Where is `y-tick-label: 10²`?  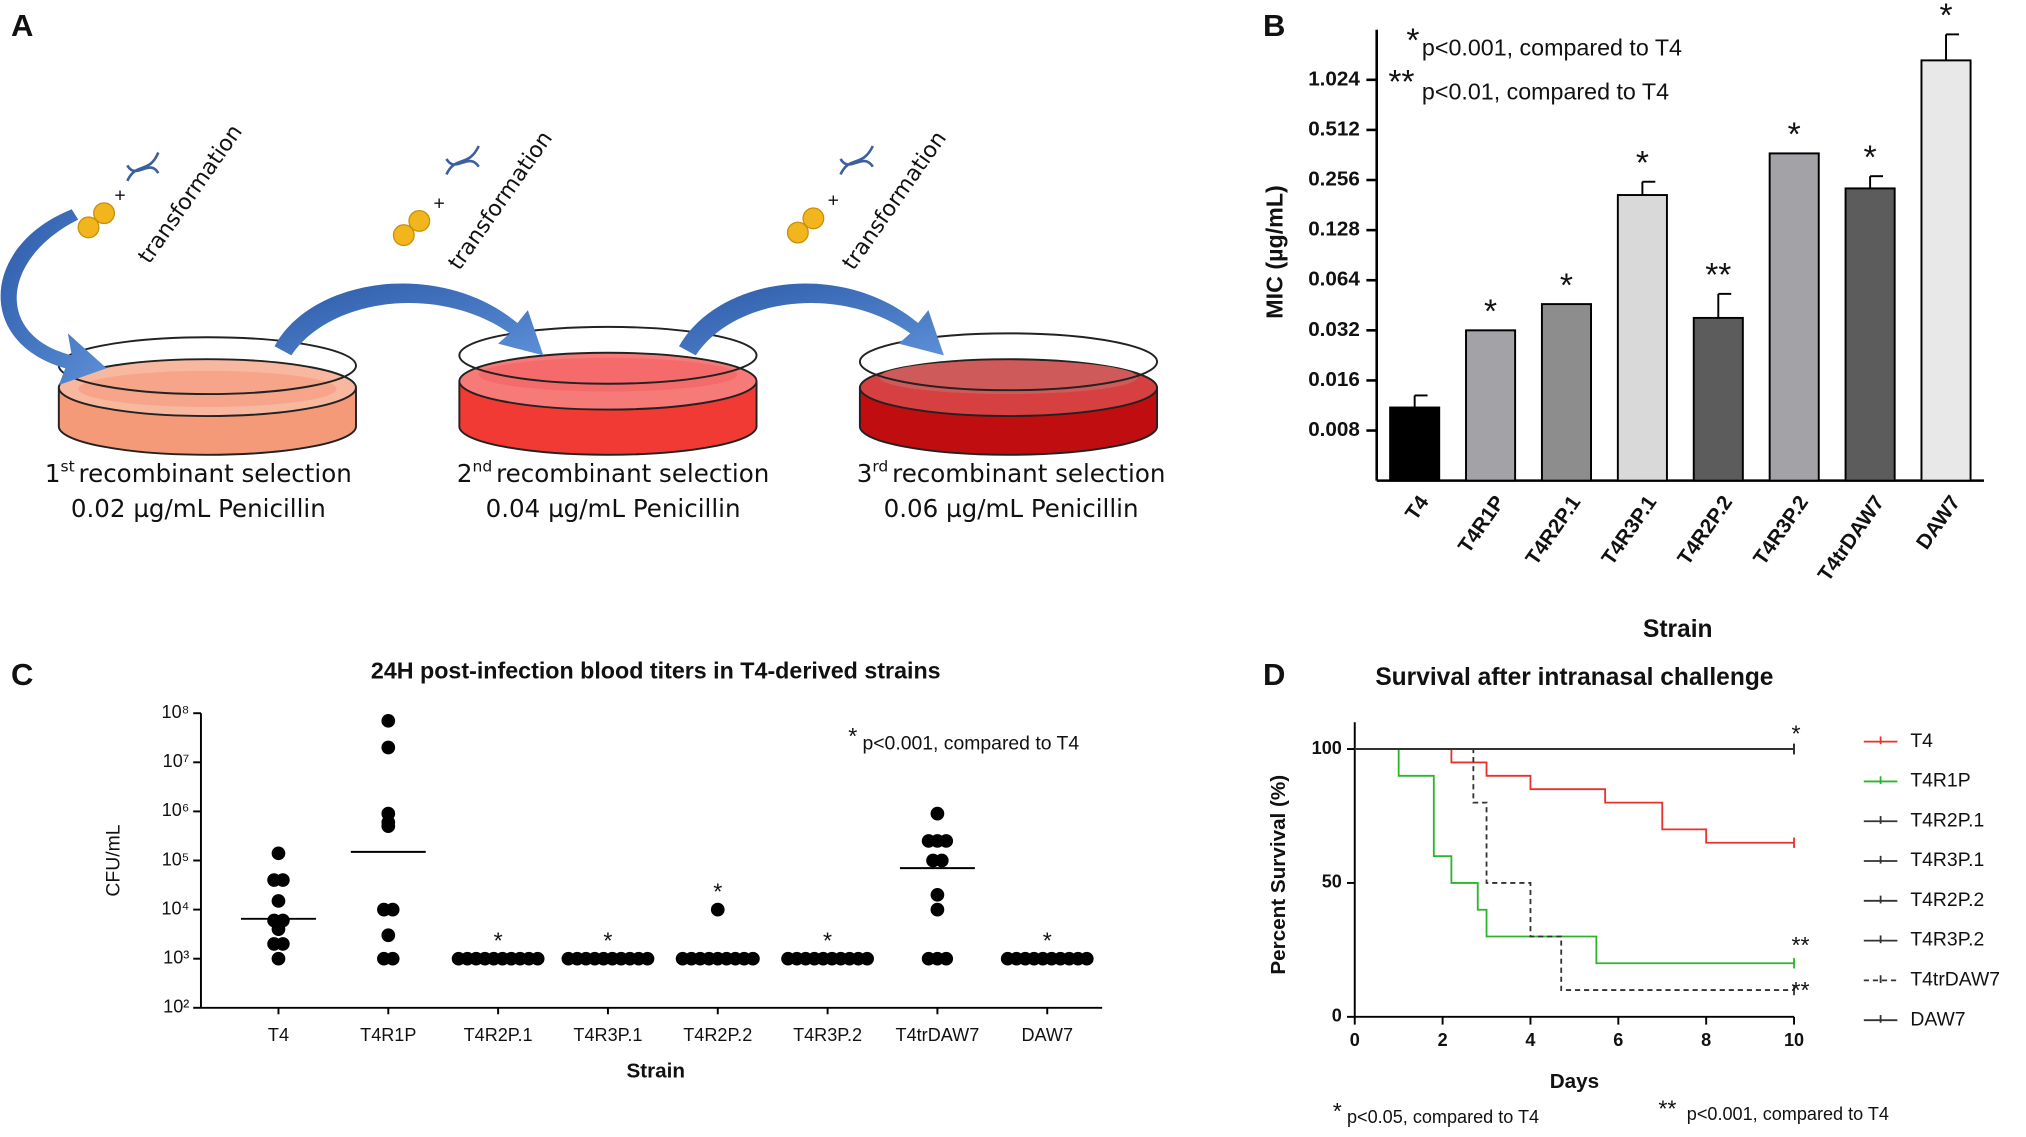 y-tick-label: 10² is located at coordinates (176, 1007).